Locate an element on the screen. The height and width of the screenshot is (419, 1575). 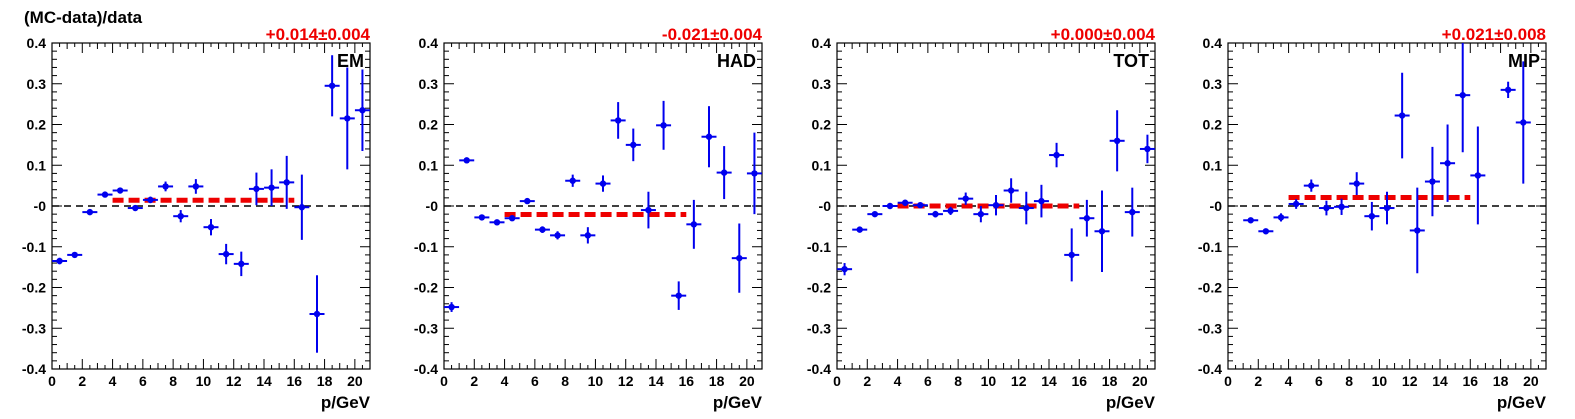
panel-label: TOT is located at coordinates (1131, 61).